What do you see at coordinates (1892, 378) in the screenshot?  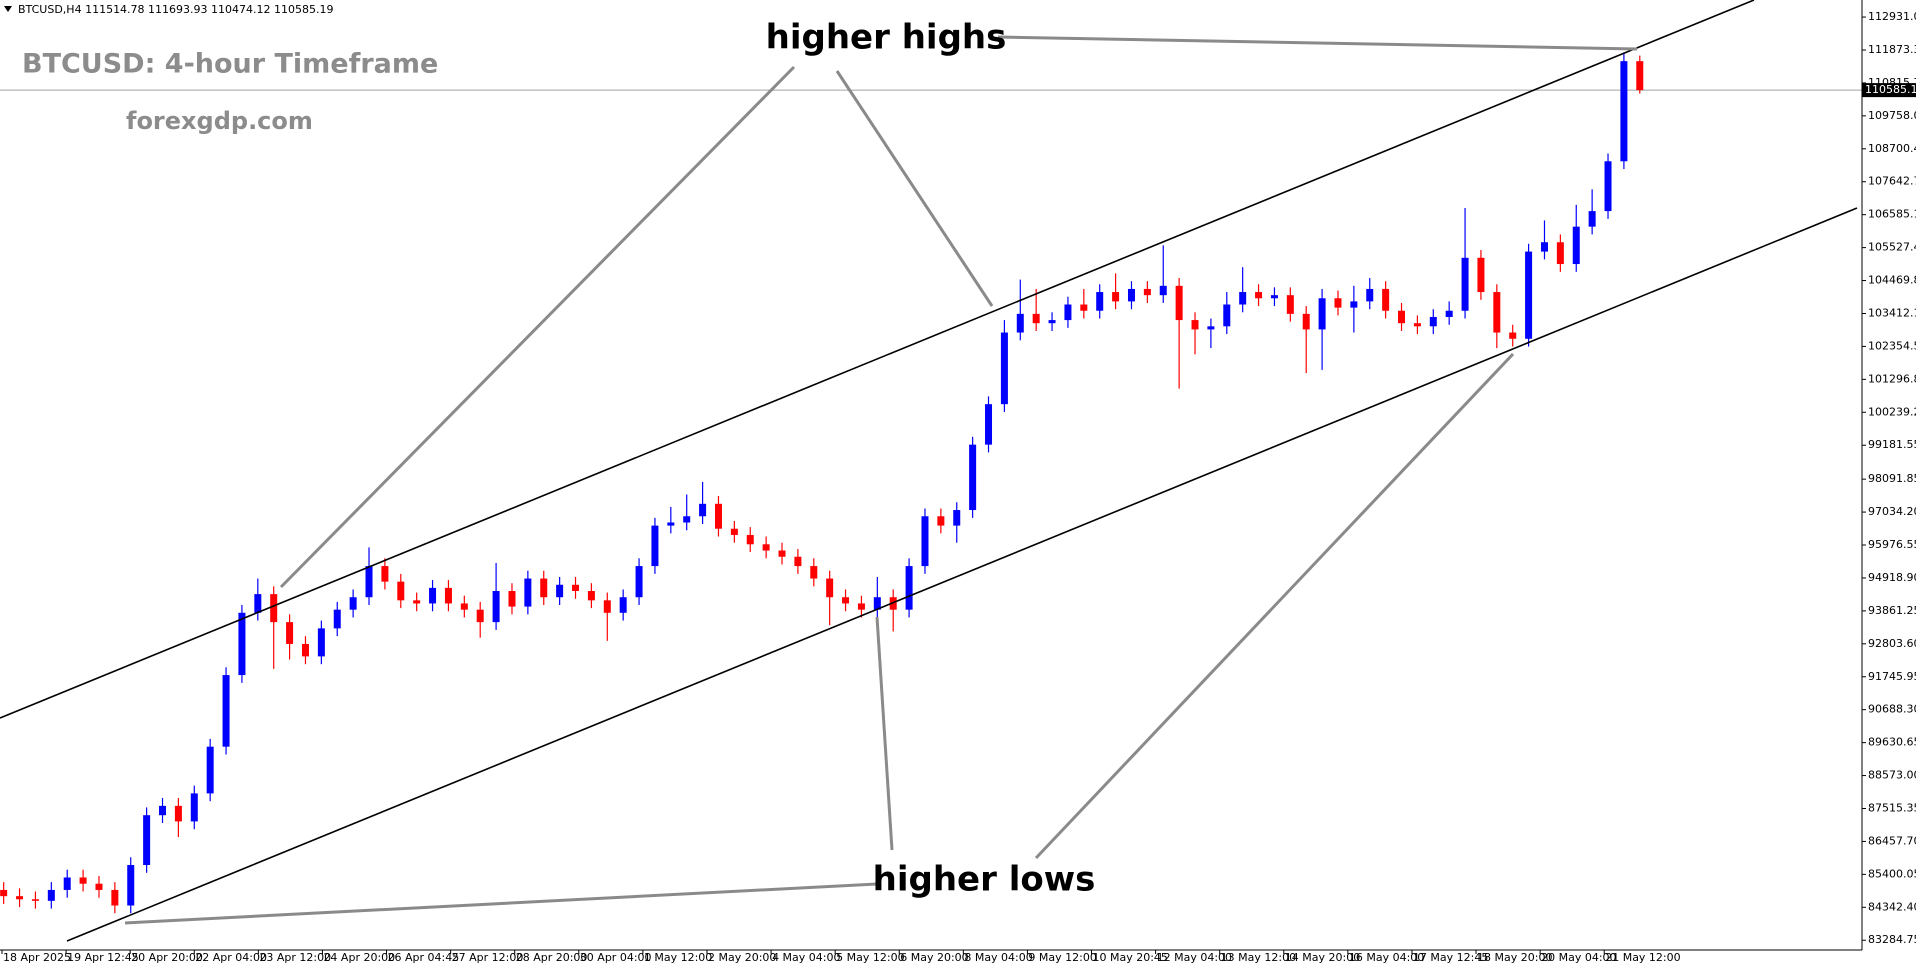 I see `y-tick-label: 101296.85` at bounding box center [1892, 378].